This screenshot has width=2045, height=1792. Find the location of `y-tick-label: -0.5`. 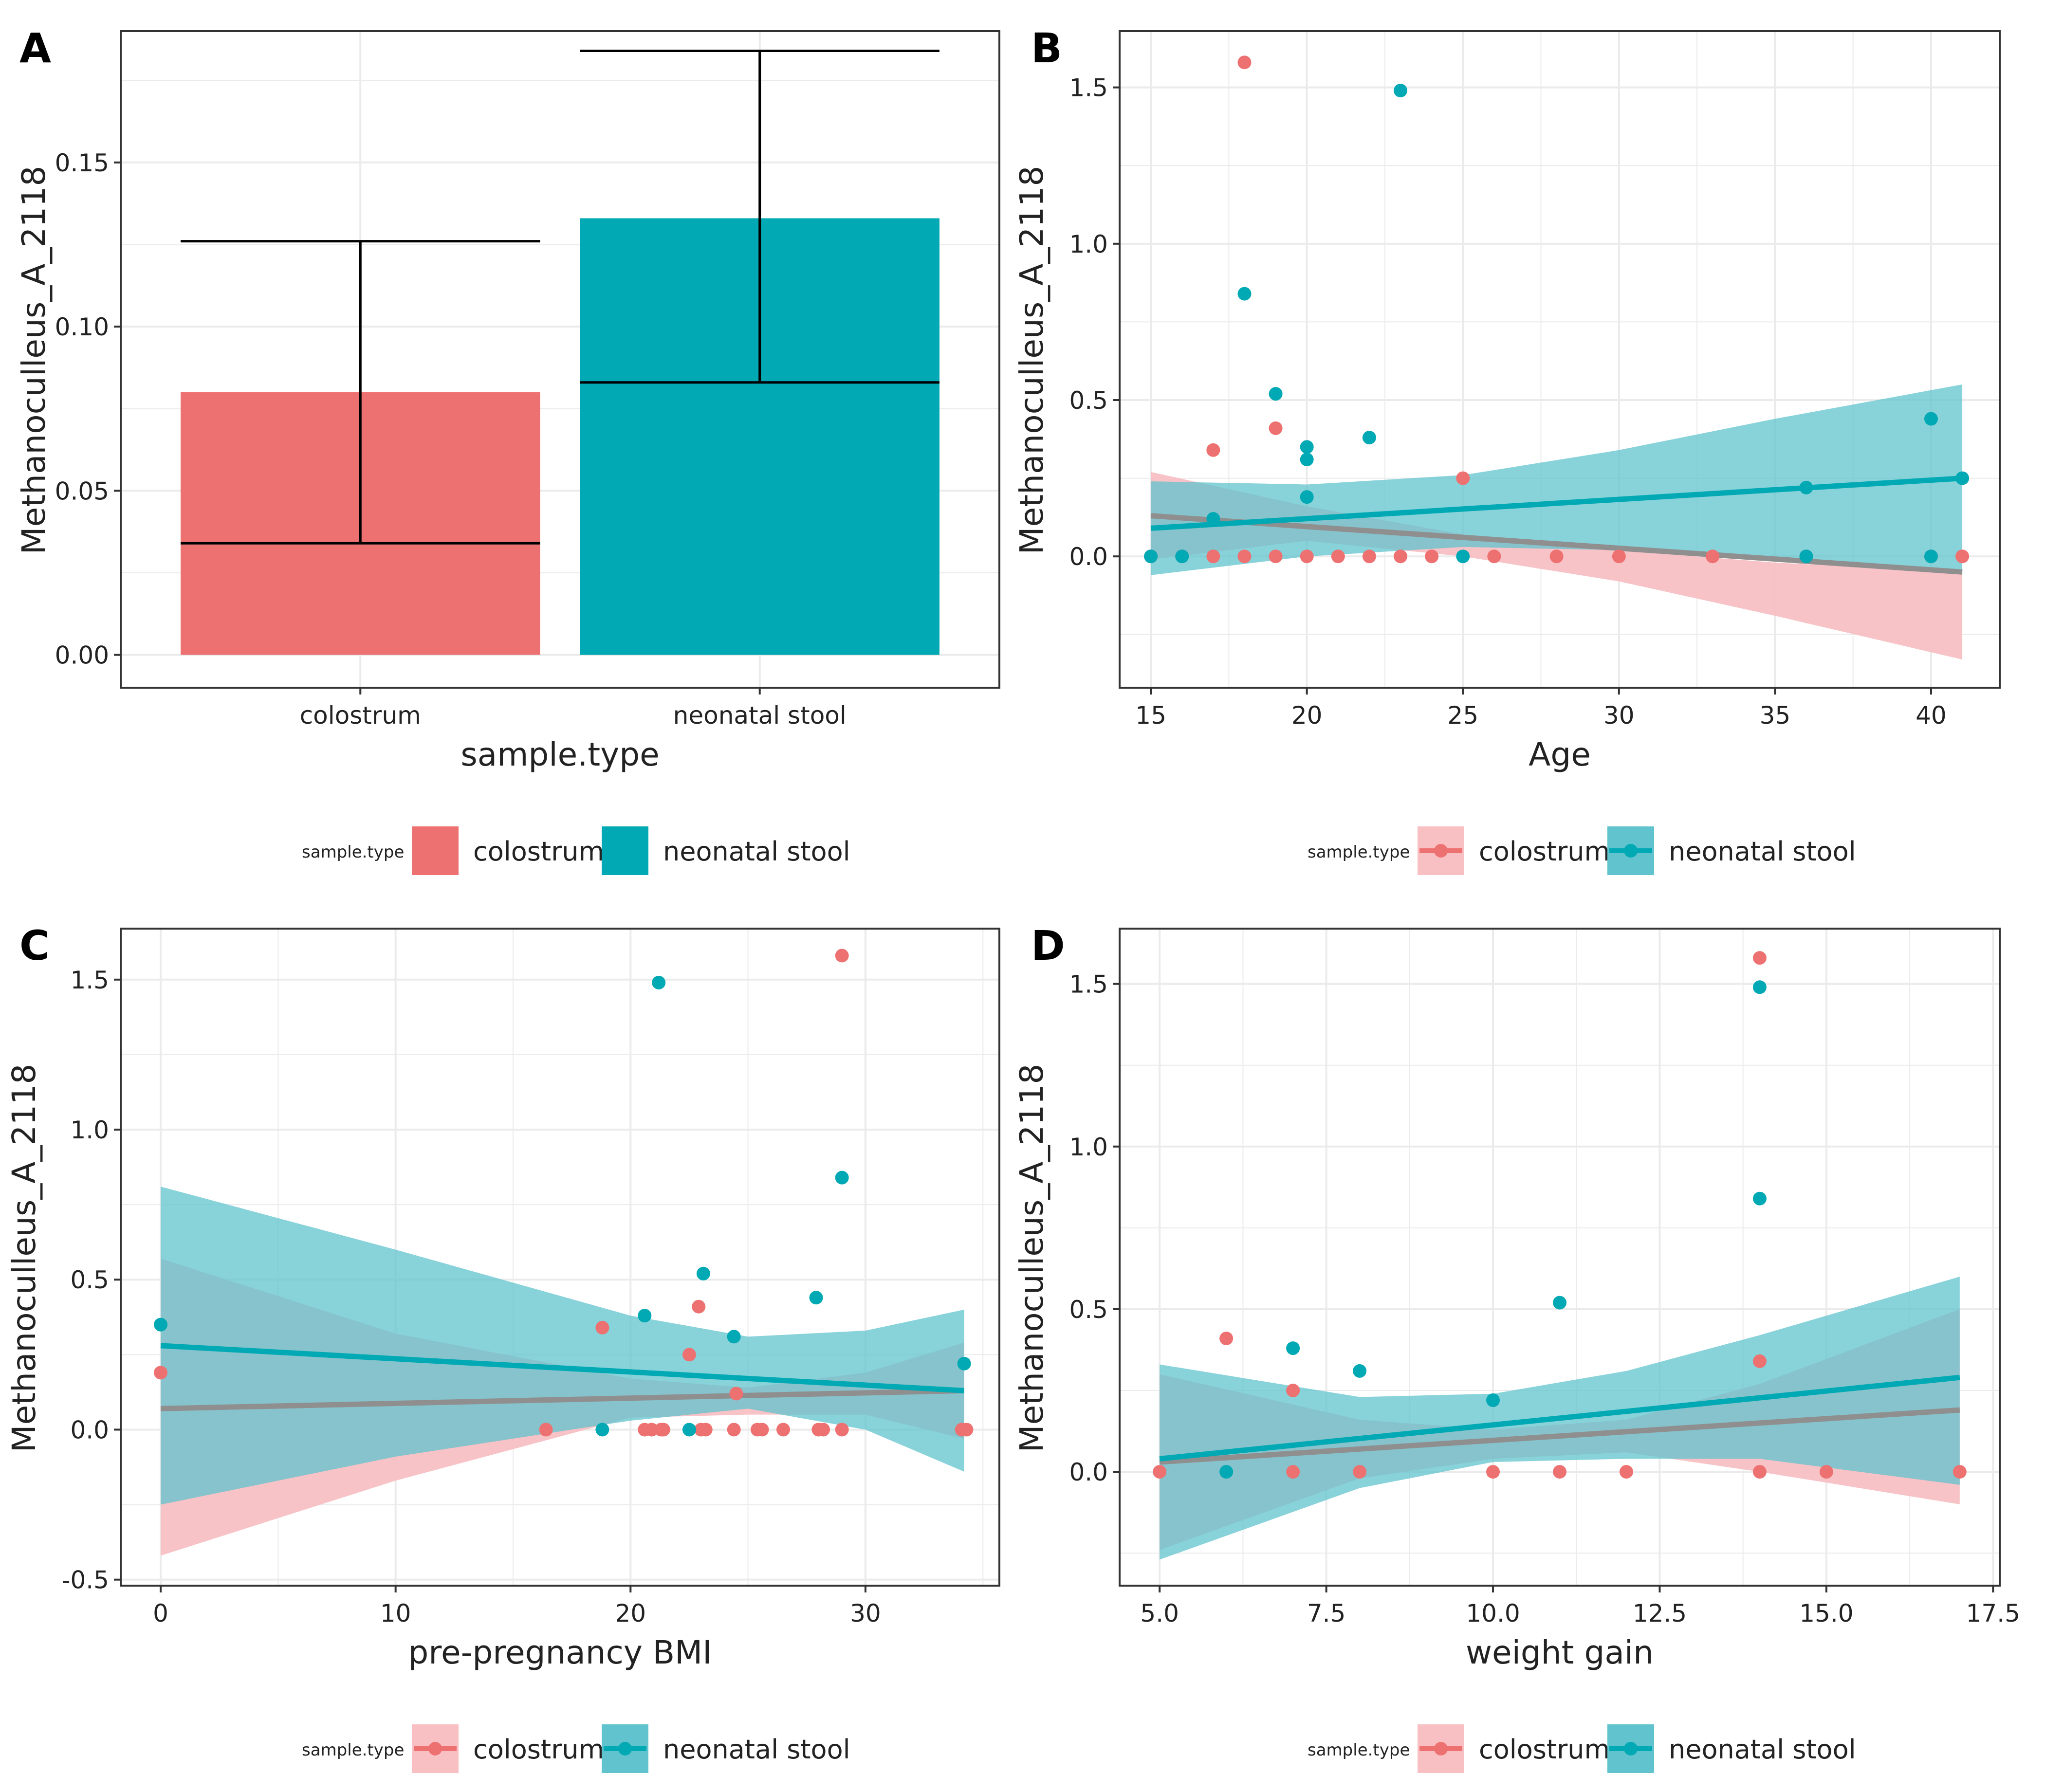

y-tick-label: -0.5 is located at coordinates (85, 1580).